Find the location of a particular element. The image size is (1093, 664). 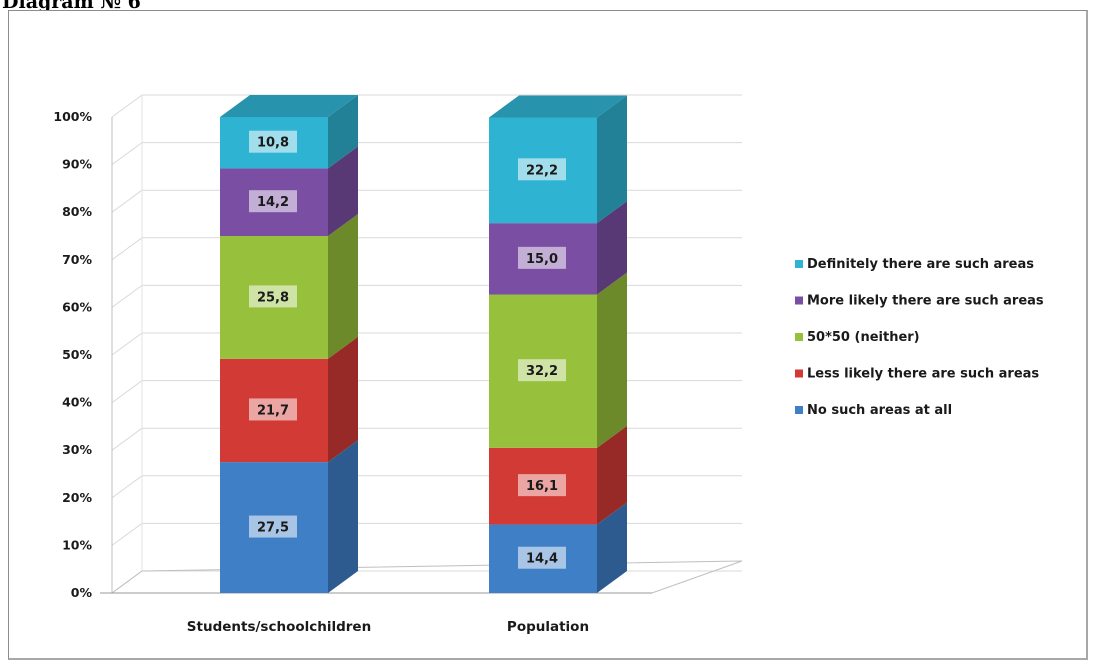

bar-segment: 21,7 is located at coordinates (289, 399).